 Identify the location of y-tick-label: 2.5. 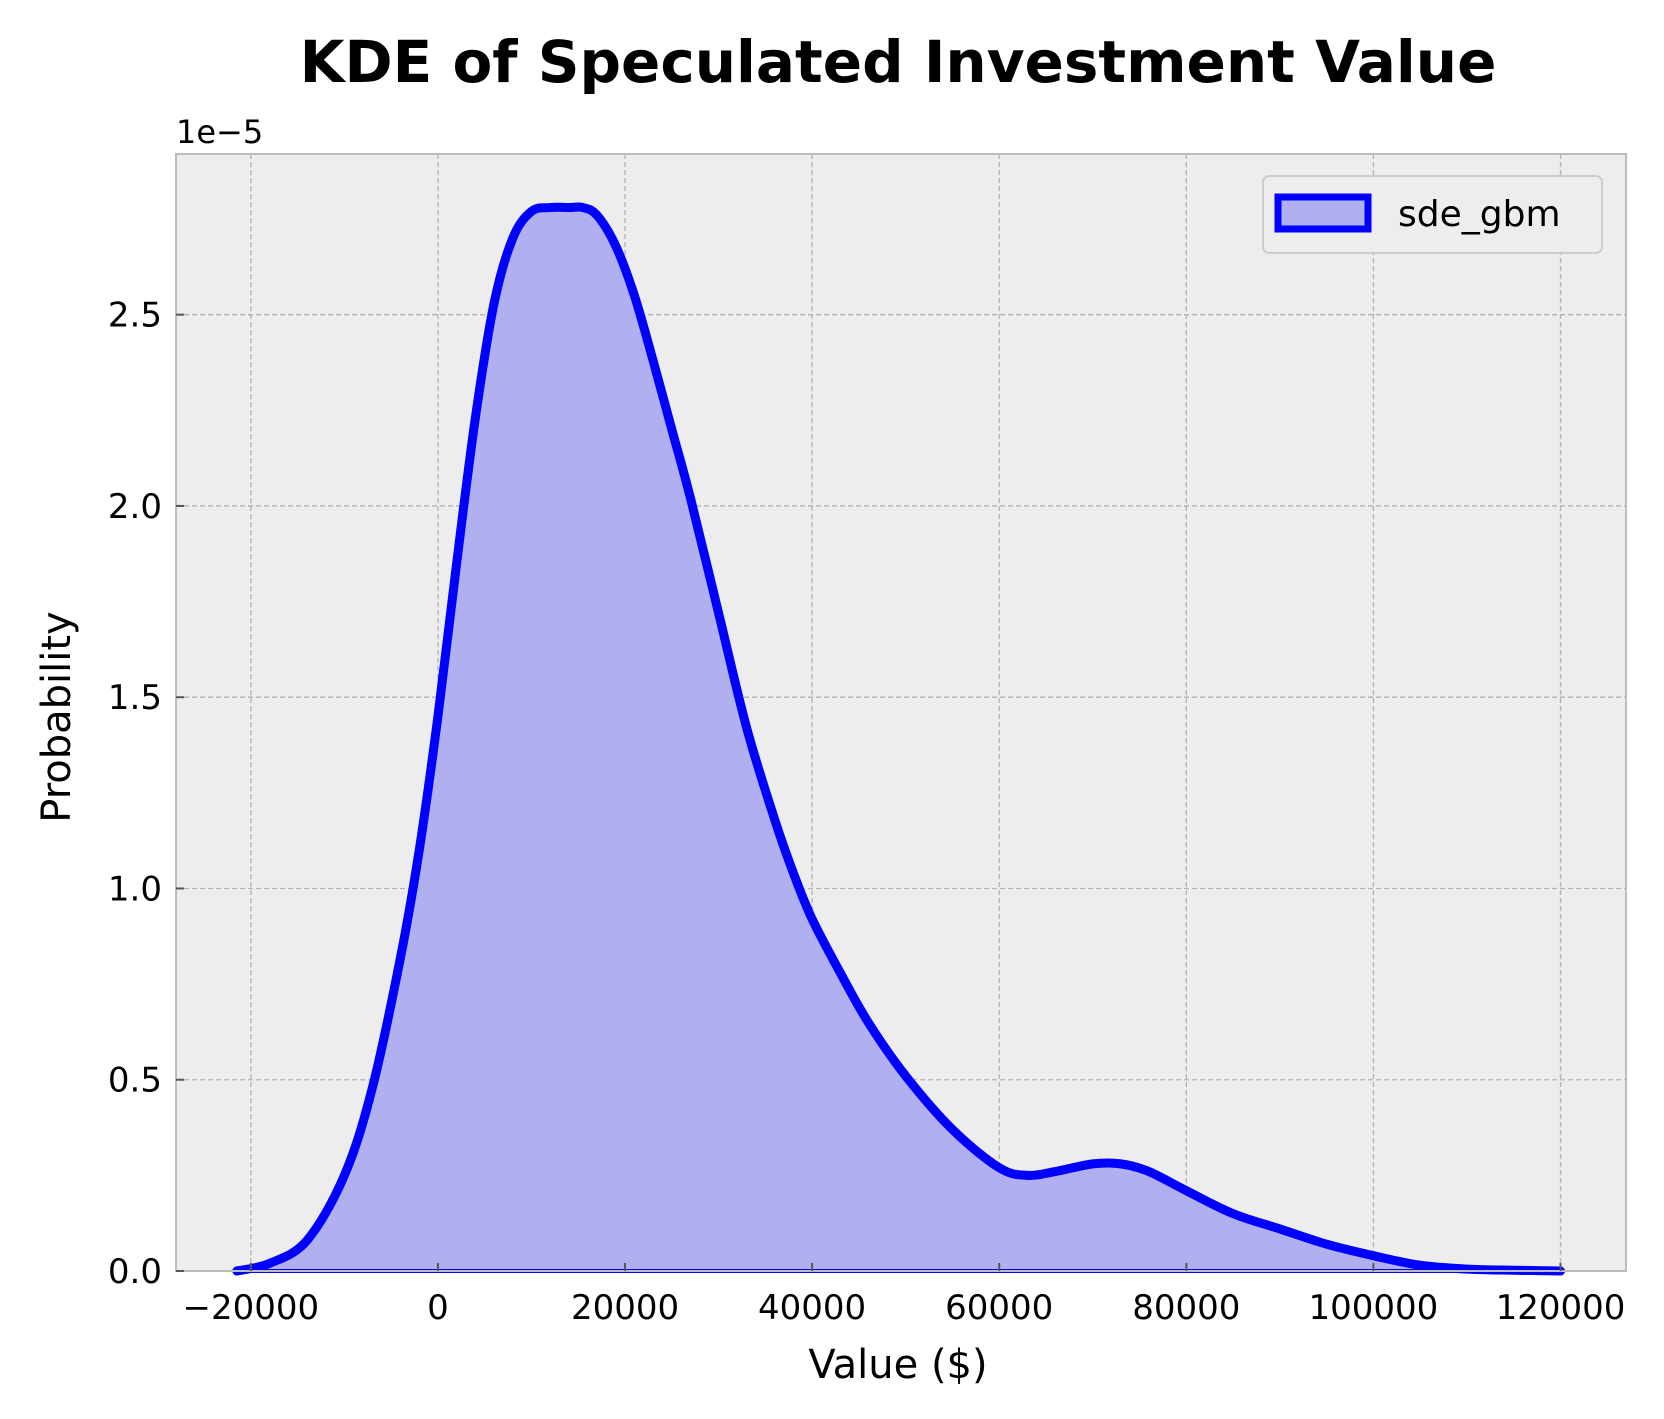
(135, 316).